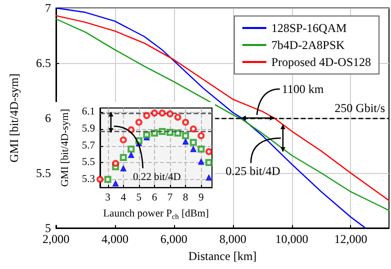  What do you see at coordinates (114, 239) in the screenshot?
I see `x-tick-label: 4,000` at bounding box center [114, 239].